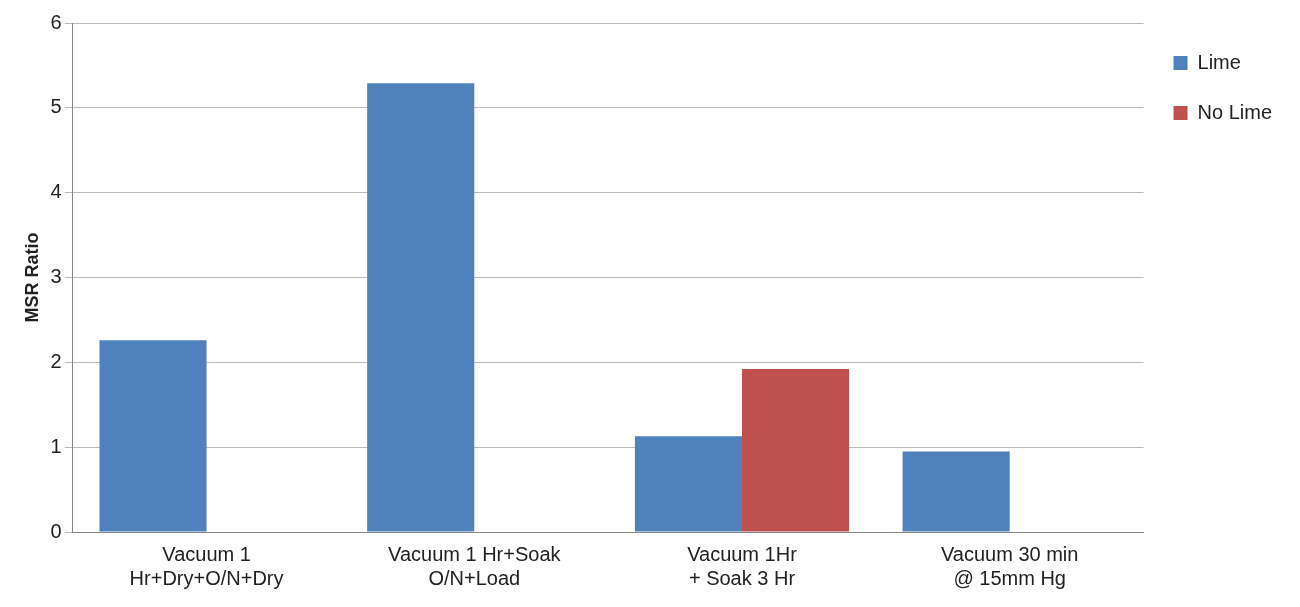  Describe the element at coordinates (1009, 565) in the screenshot. I see `x-tick-label: Vacuum 30 min @ 15mm Hg` at that location.